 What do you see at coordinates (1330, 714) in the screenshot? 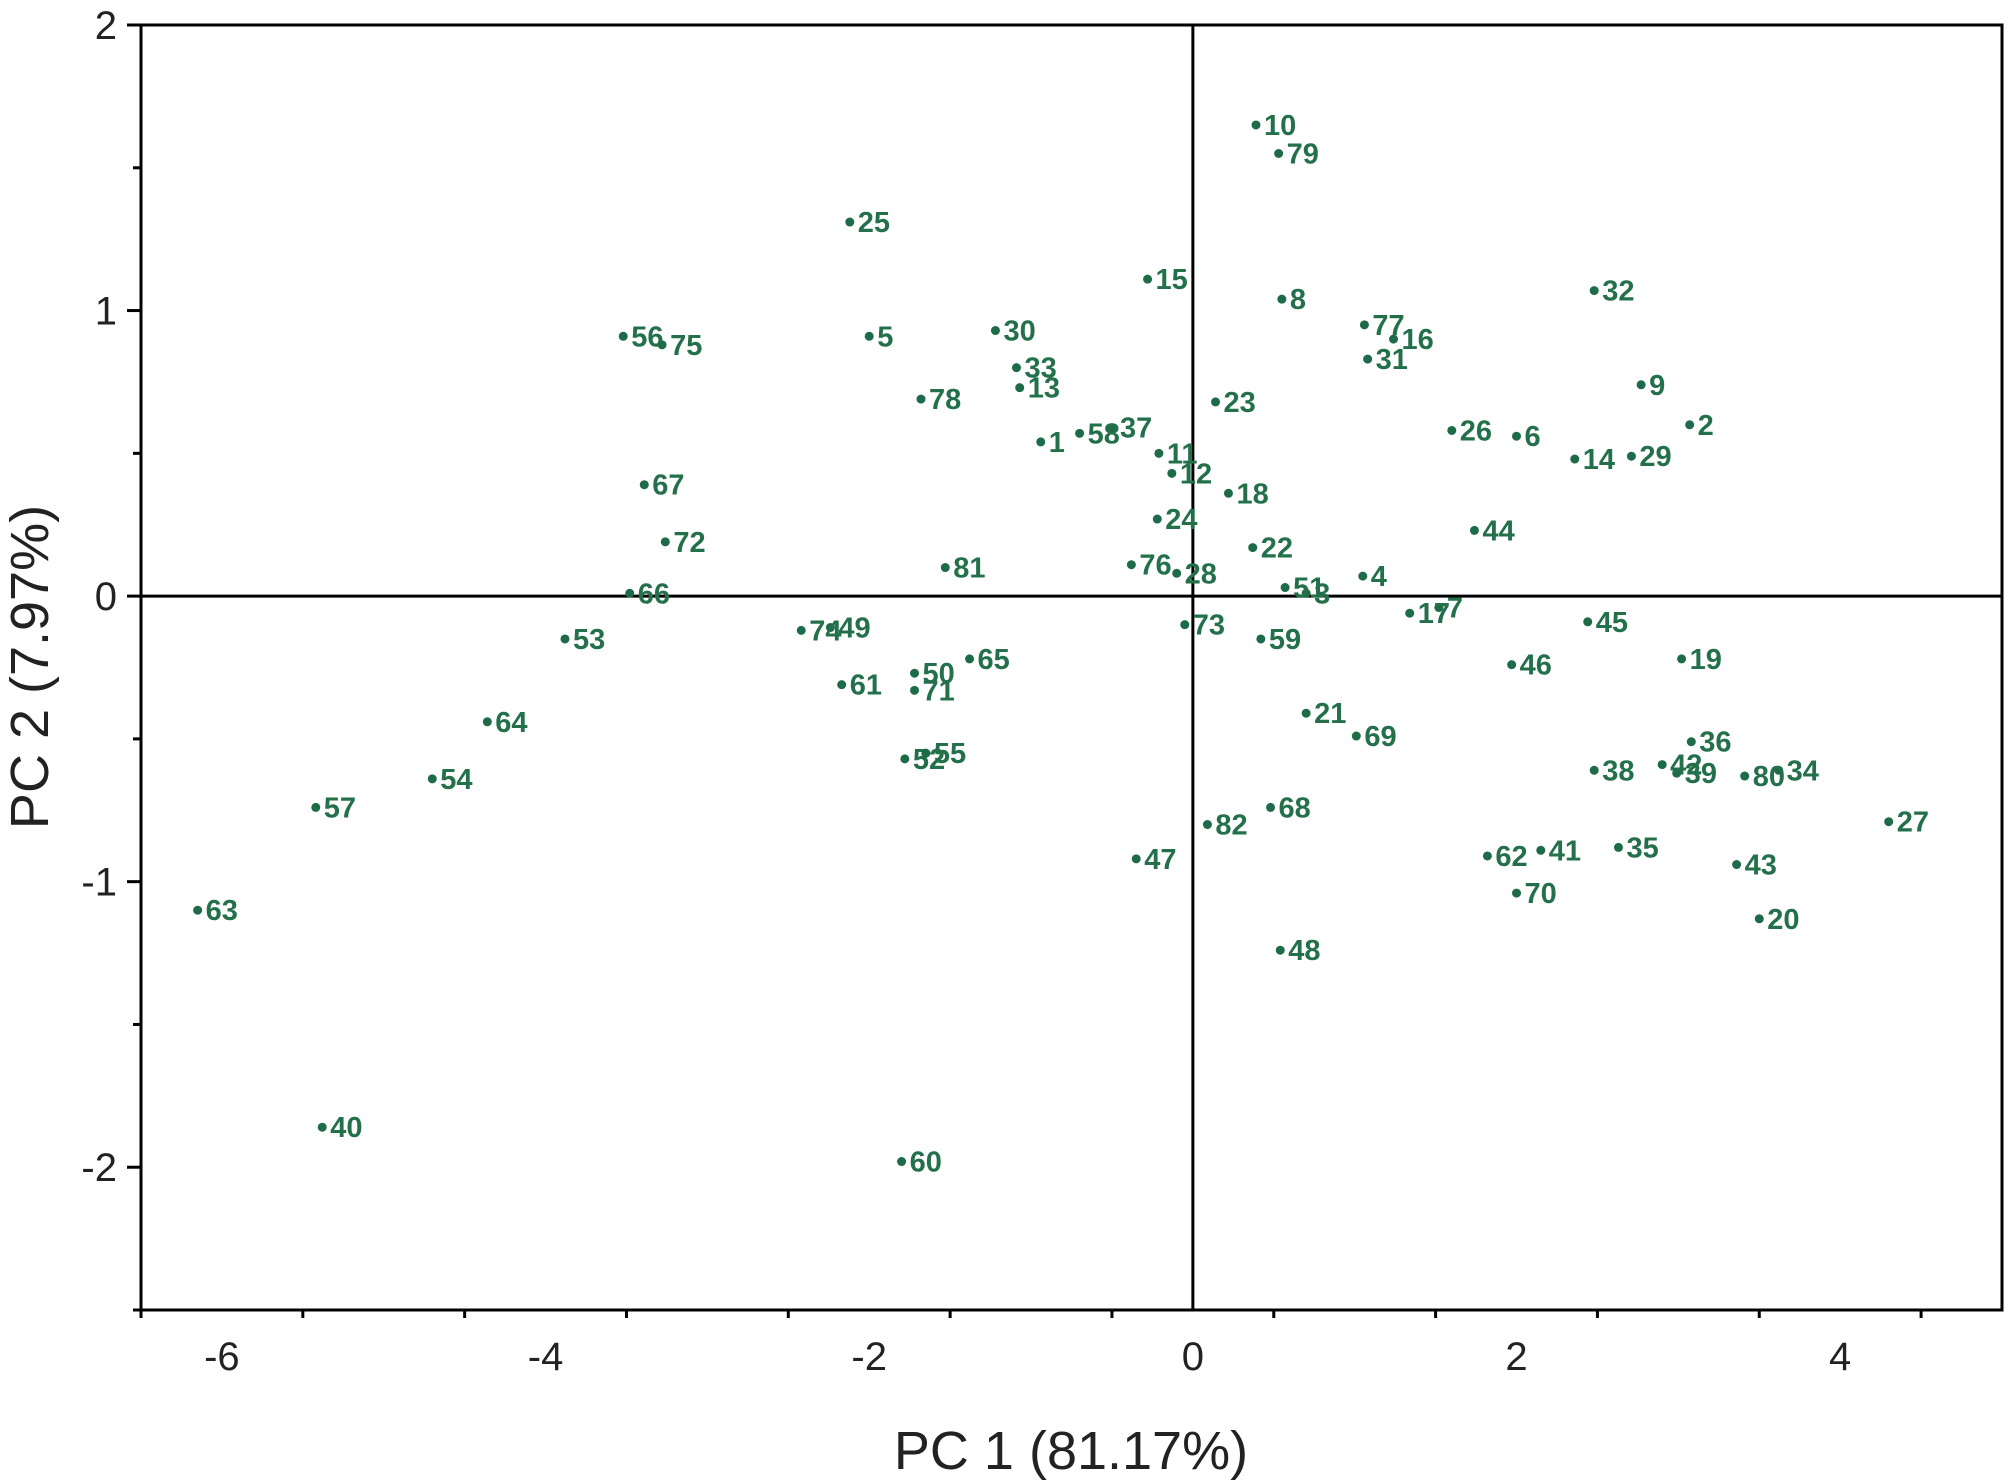
I see `data-point-label: 21` at bounding box center [1330, 714].